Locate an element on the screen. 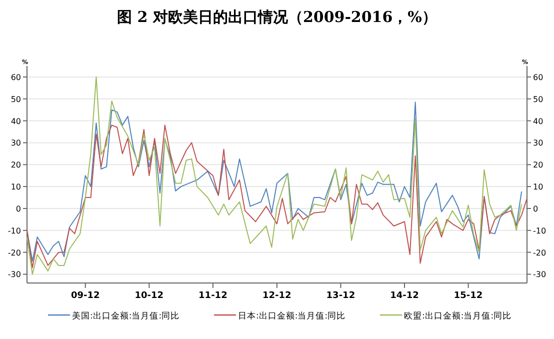 Image resolution: width=554 pixels, height=339 pixels. legend-label: 美国:出口金额:当月值:同比 is located at coordinates (126, 316).